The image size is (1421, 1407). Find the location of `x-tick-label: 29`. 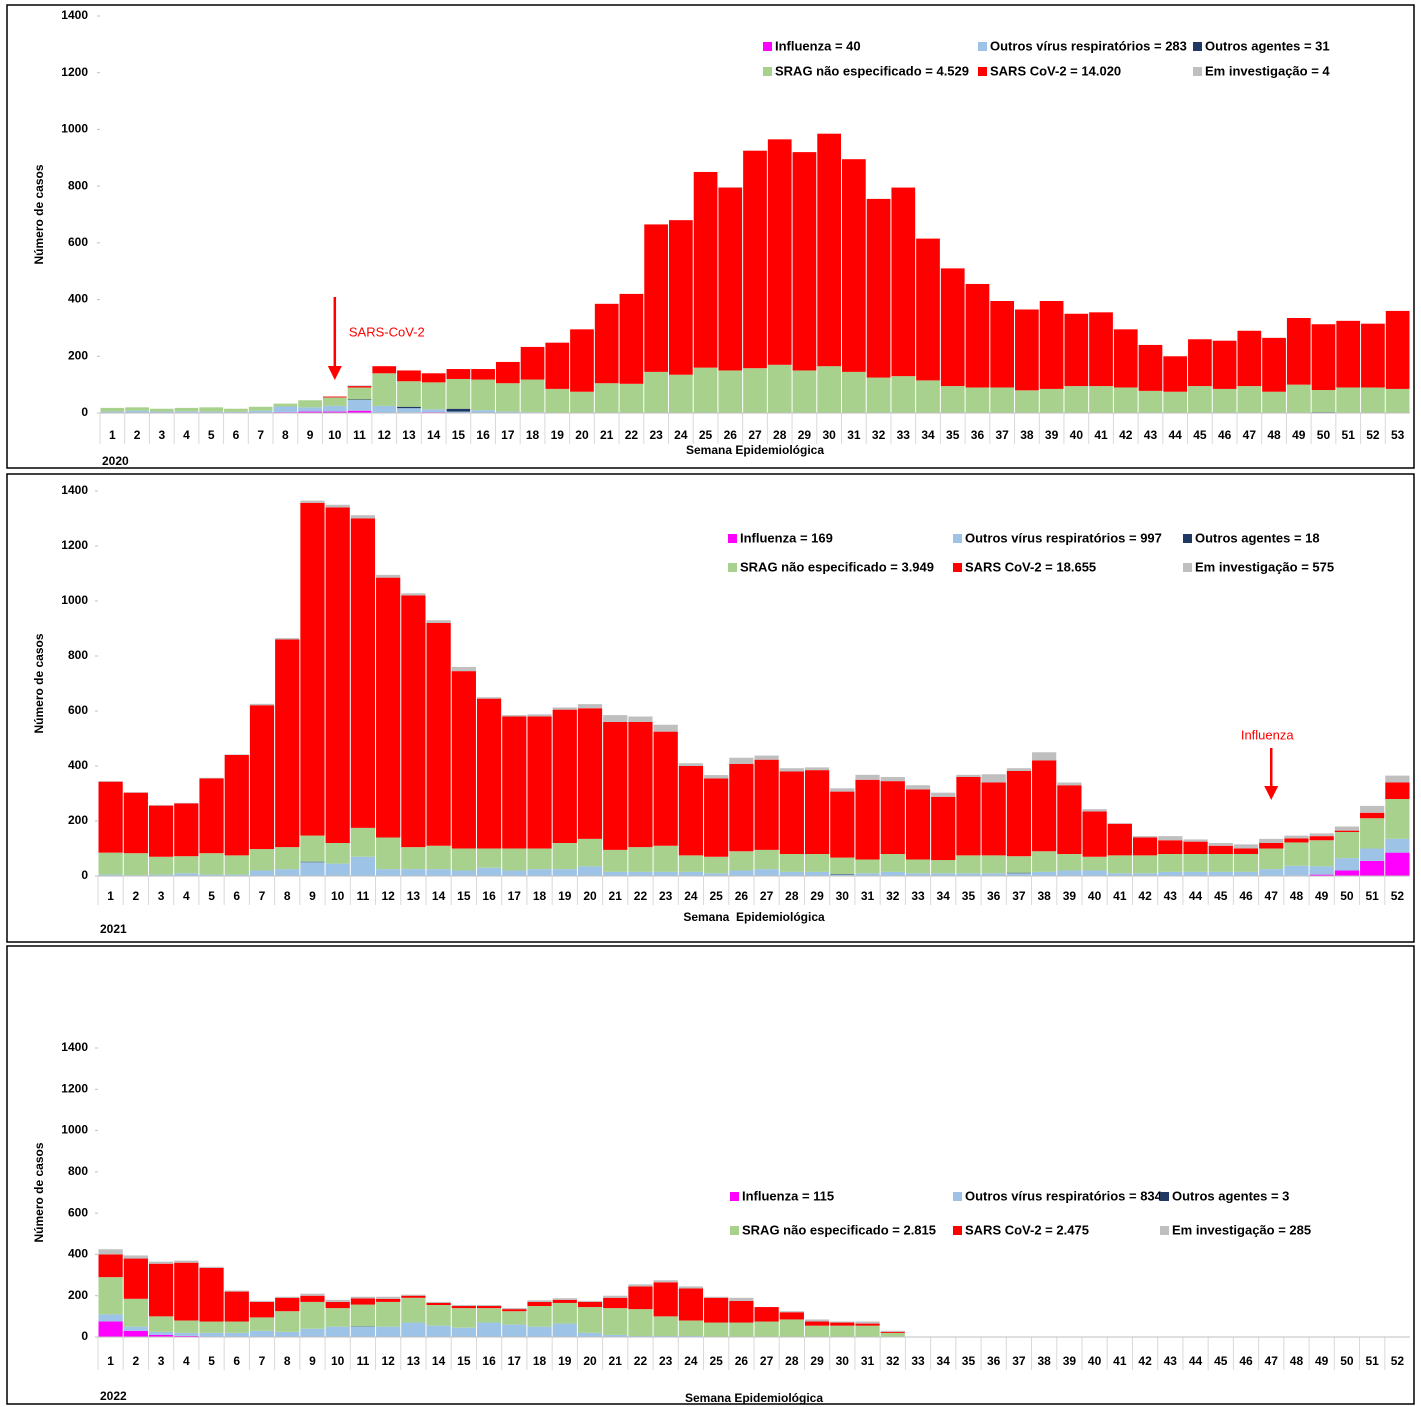

x-tick-label: 29 is located at coordinates (805, 435).